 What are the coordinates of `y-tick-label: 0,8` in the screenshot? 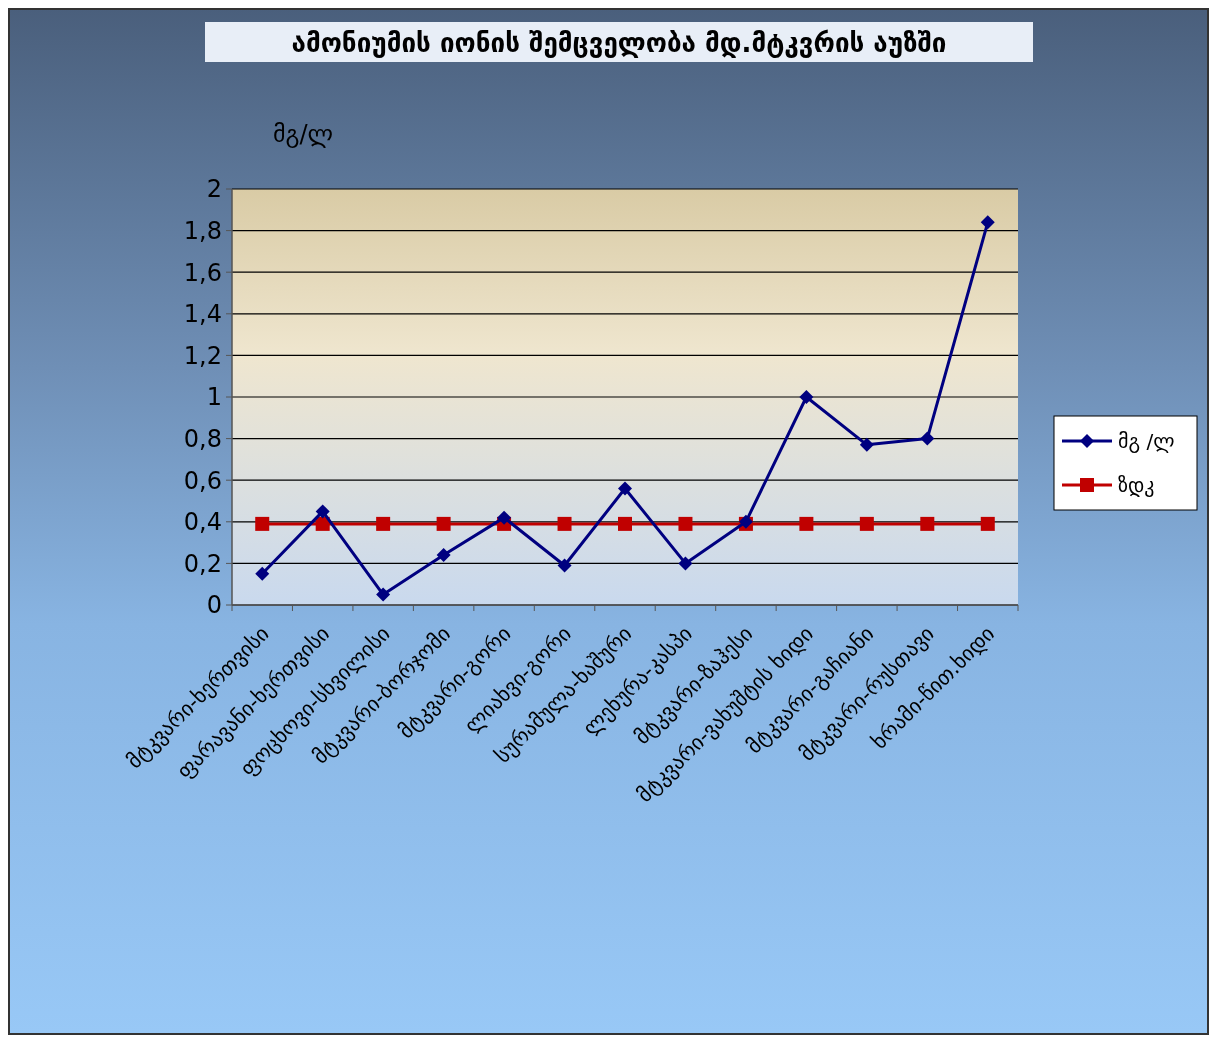 It's located at (202, 439).